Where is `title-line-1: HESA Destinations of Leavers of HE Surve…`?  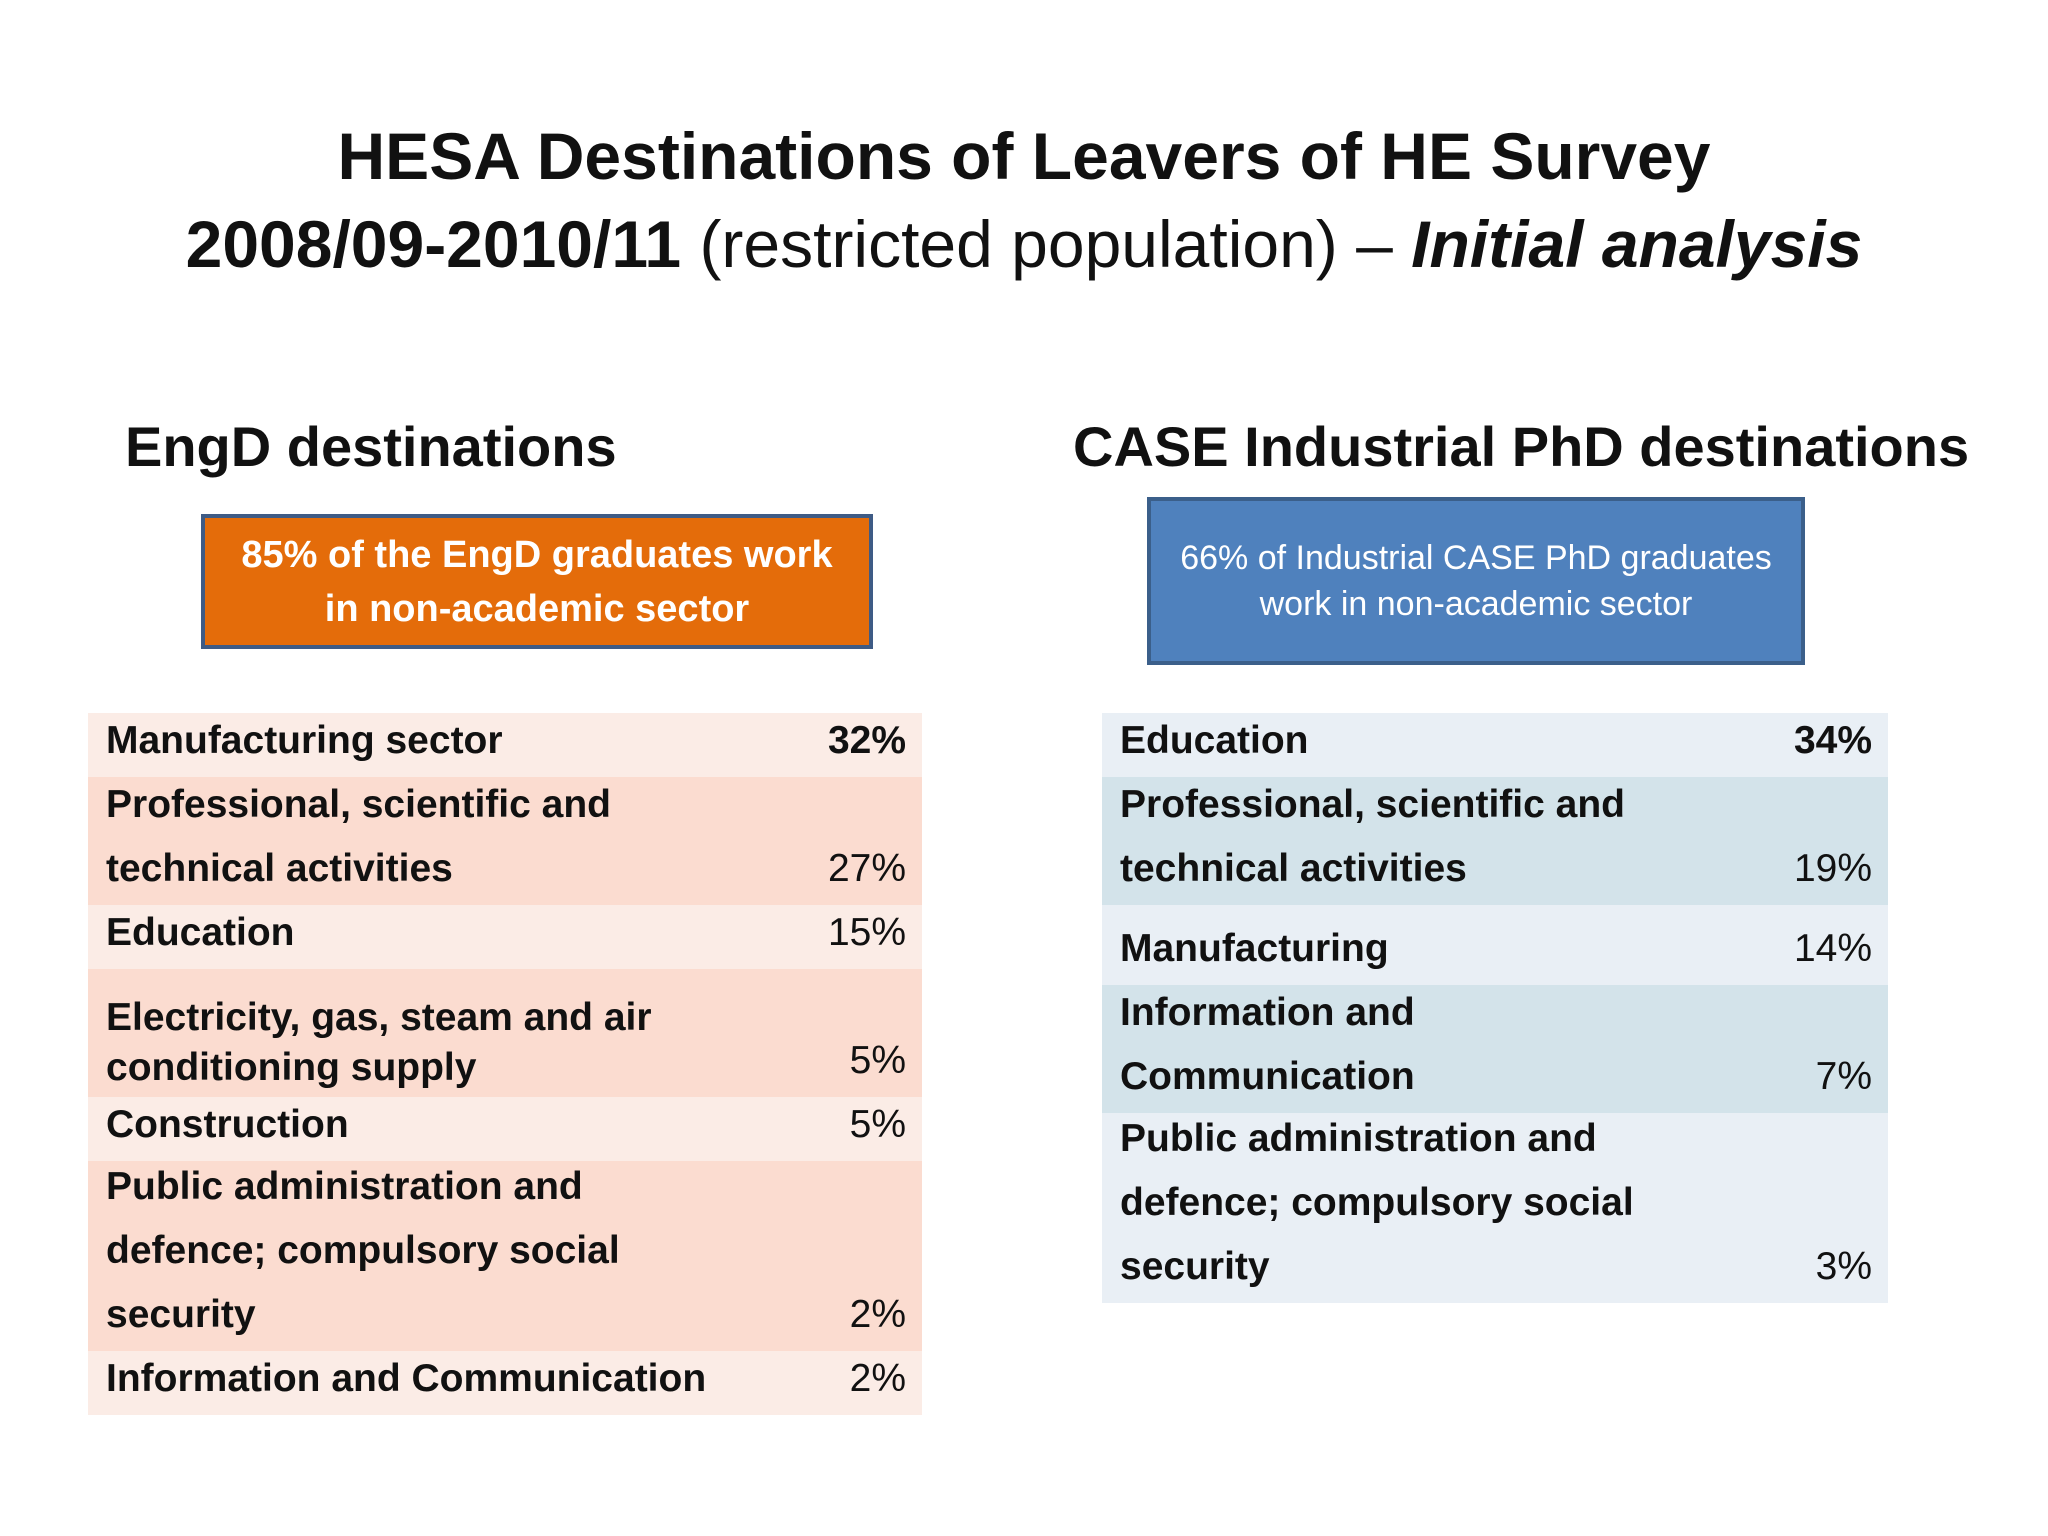 title-line-1: HESA Destinations of Leavers of HE Surve… is located at coordinates (1024, 156).